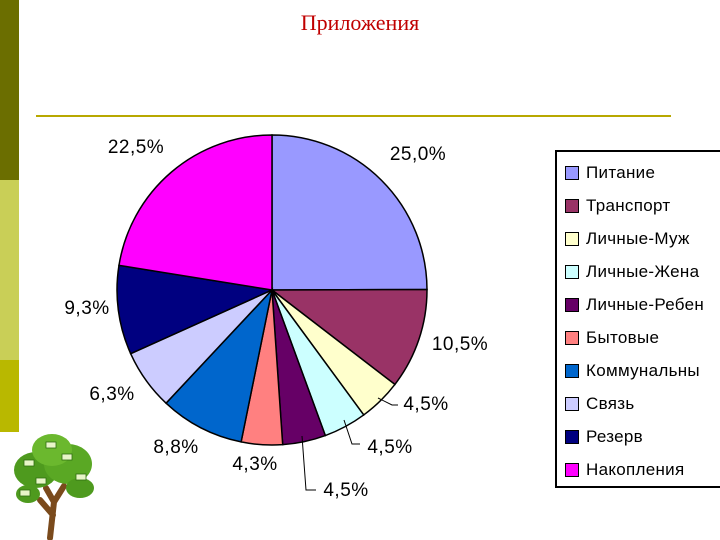  Describe the element at coordinates (418, 154) in the screenshot. I see `slice-percent-label: 25,0%` at that location.